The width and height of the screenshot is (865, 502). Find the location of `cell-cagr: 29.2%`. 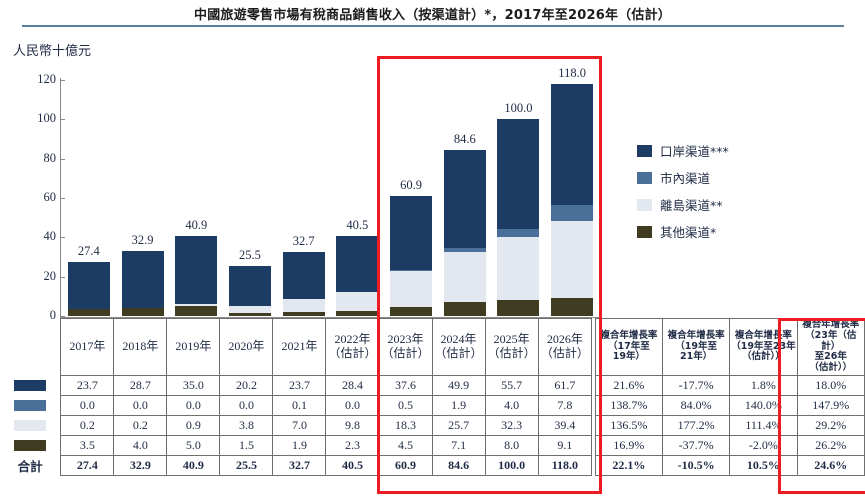

cell-cagr: 29.2% is located at coordinates (830, 425).